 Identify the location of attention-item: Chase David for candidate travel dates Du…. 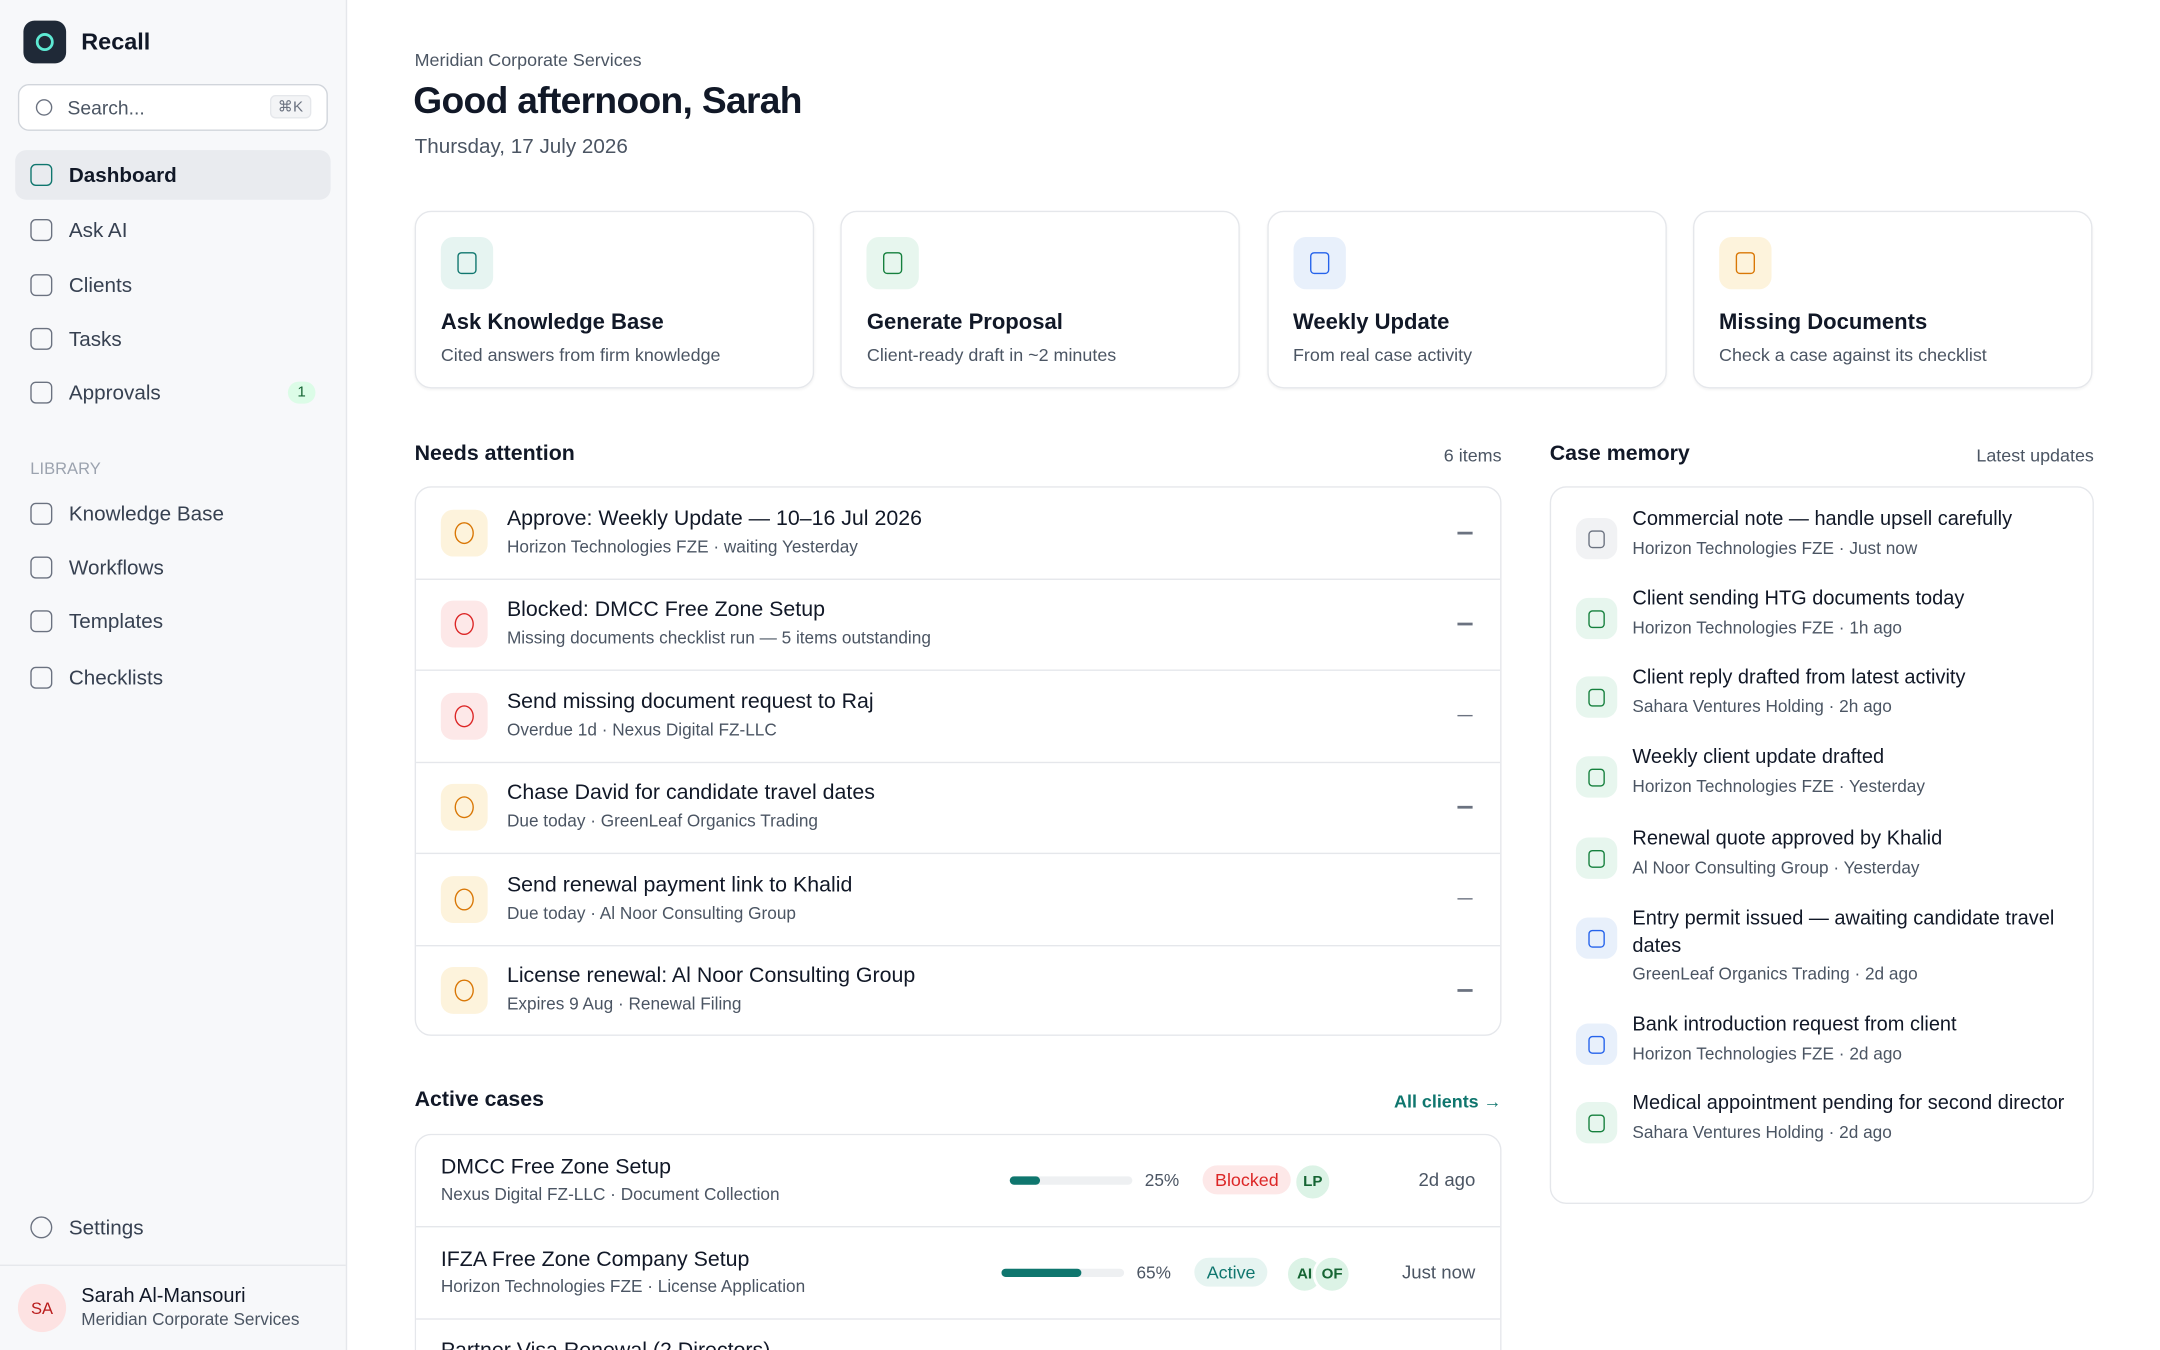
(958, 808).